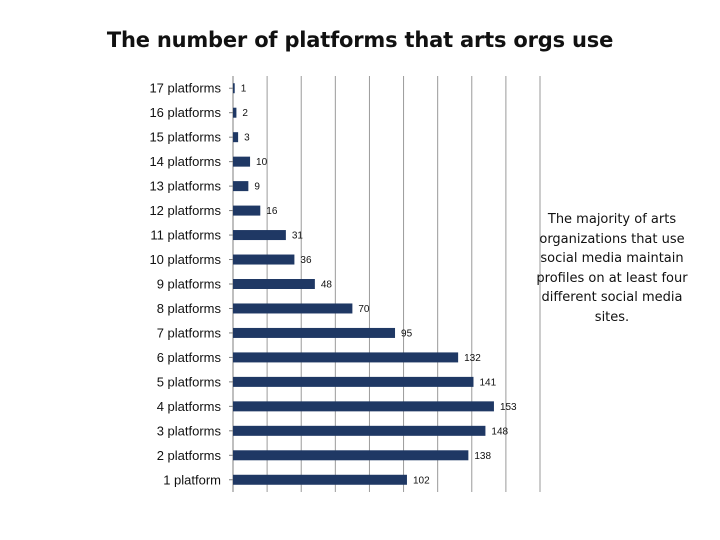 The image size is (720, 540). Describe the element at coordinates (472, 358) in the screenshot. I see `data-label: 132` at that location.